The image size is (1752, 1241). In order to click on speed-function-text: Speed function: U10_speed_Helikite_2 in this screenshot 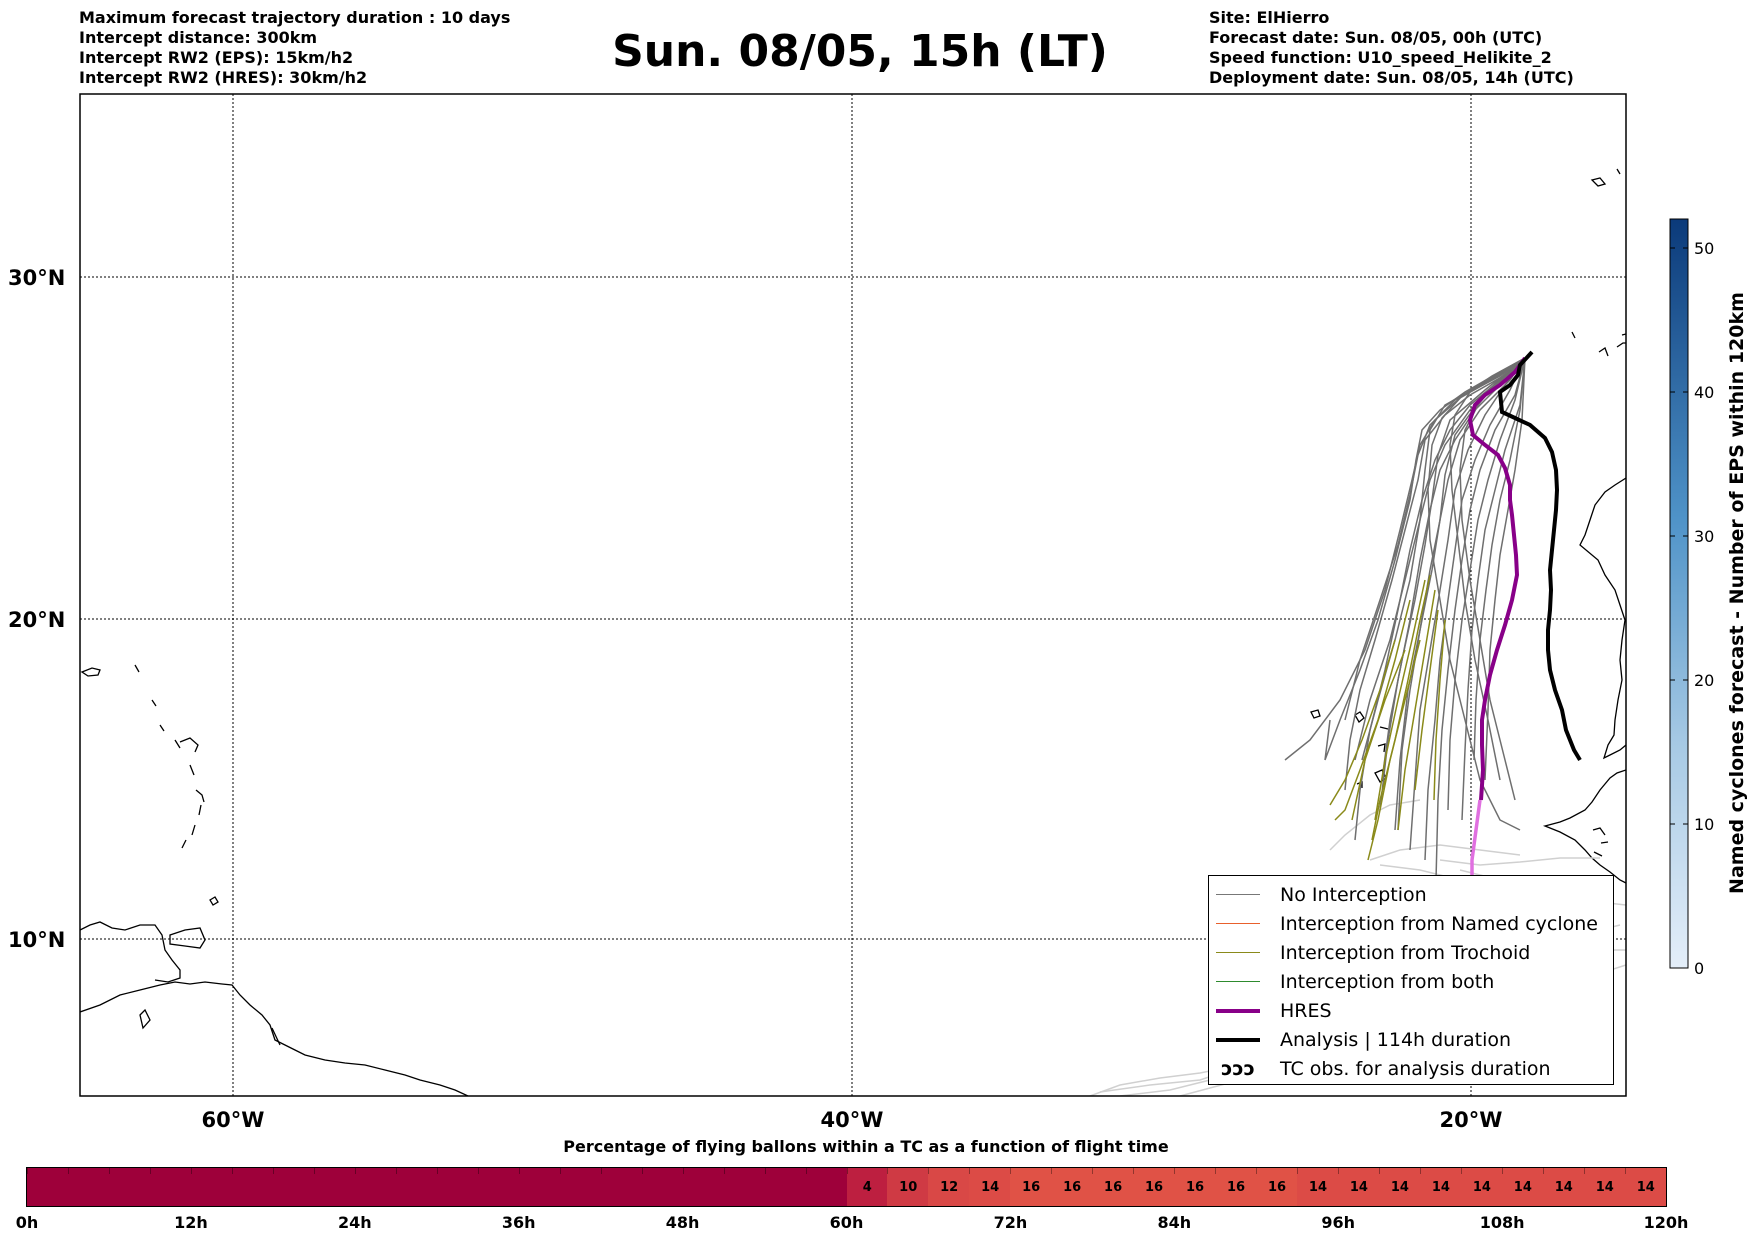, I will do `click(1380, 57)`.